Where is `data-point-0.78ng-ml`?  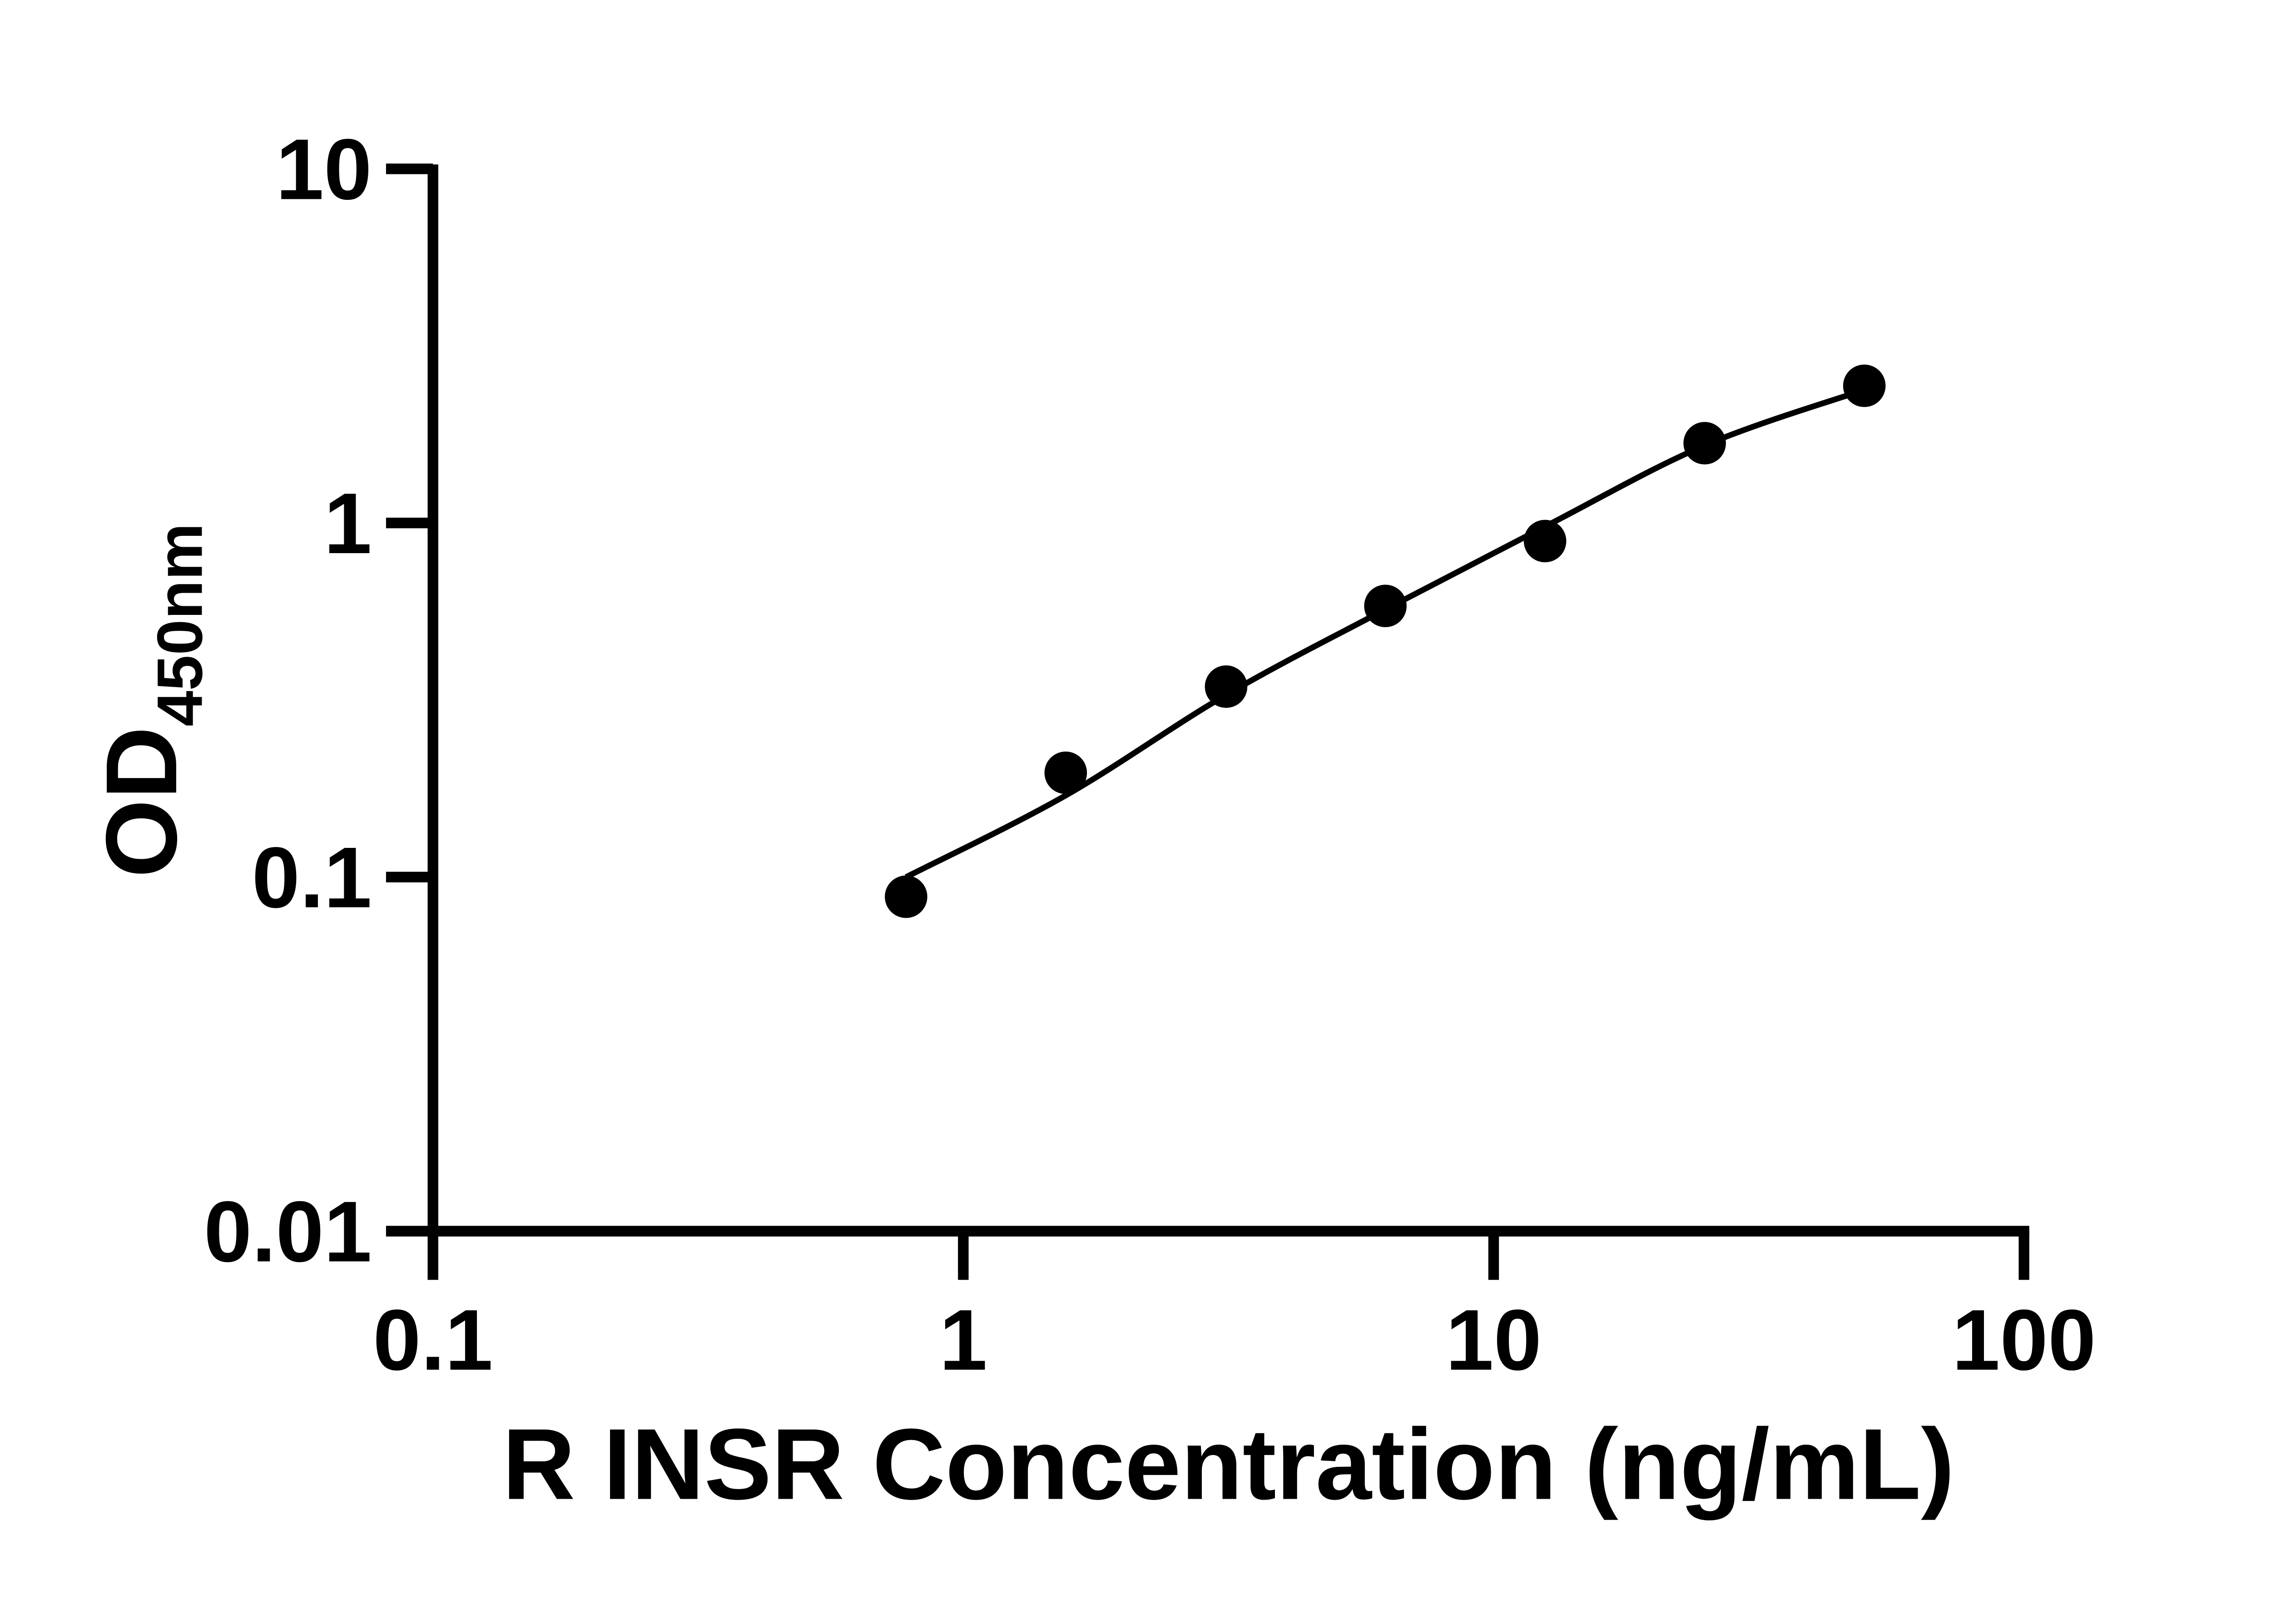
data-point-0.78ng-ml is located at coordinates (906, 896).